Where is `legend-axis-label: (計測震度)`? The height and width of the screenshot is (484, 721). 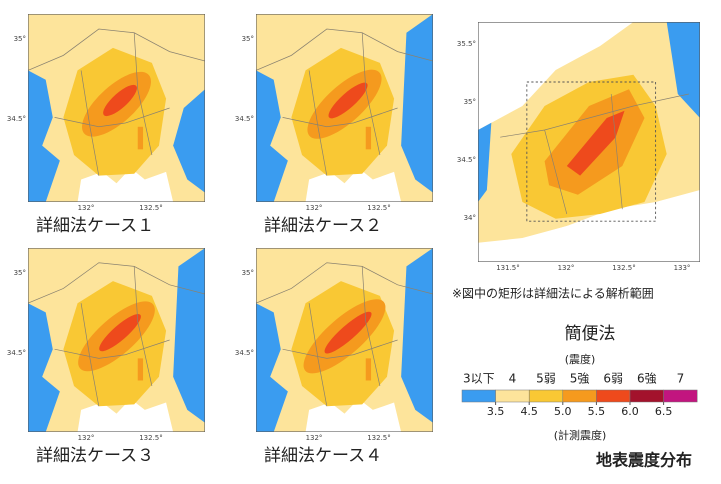
legend-axis-label: (計測震度) is located at coordinates (580, 435).